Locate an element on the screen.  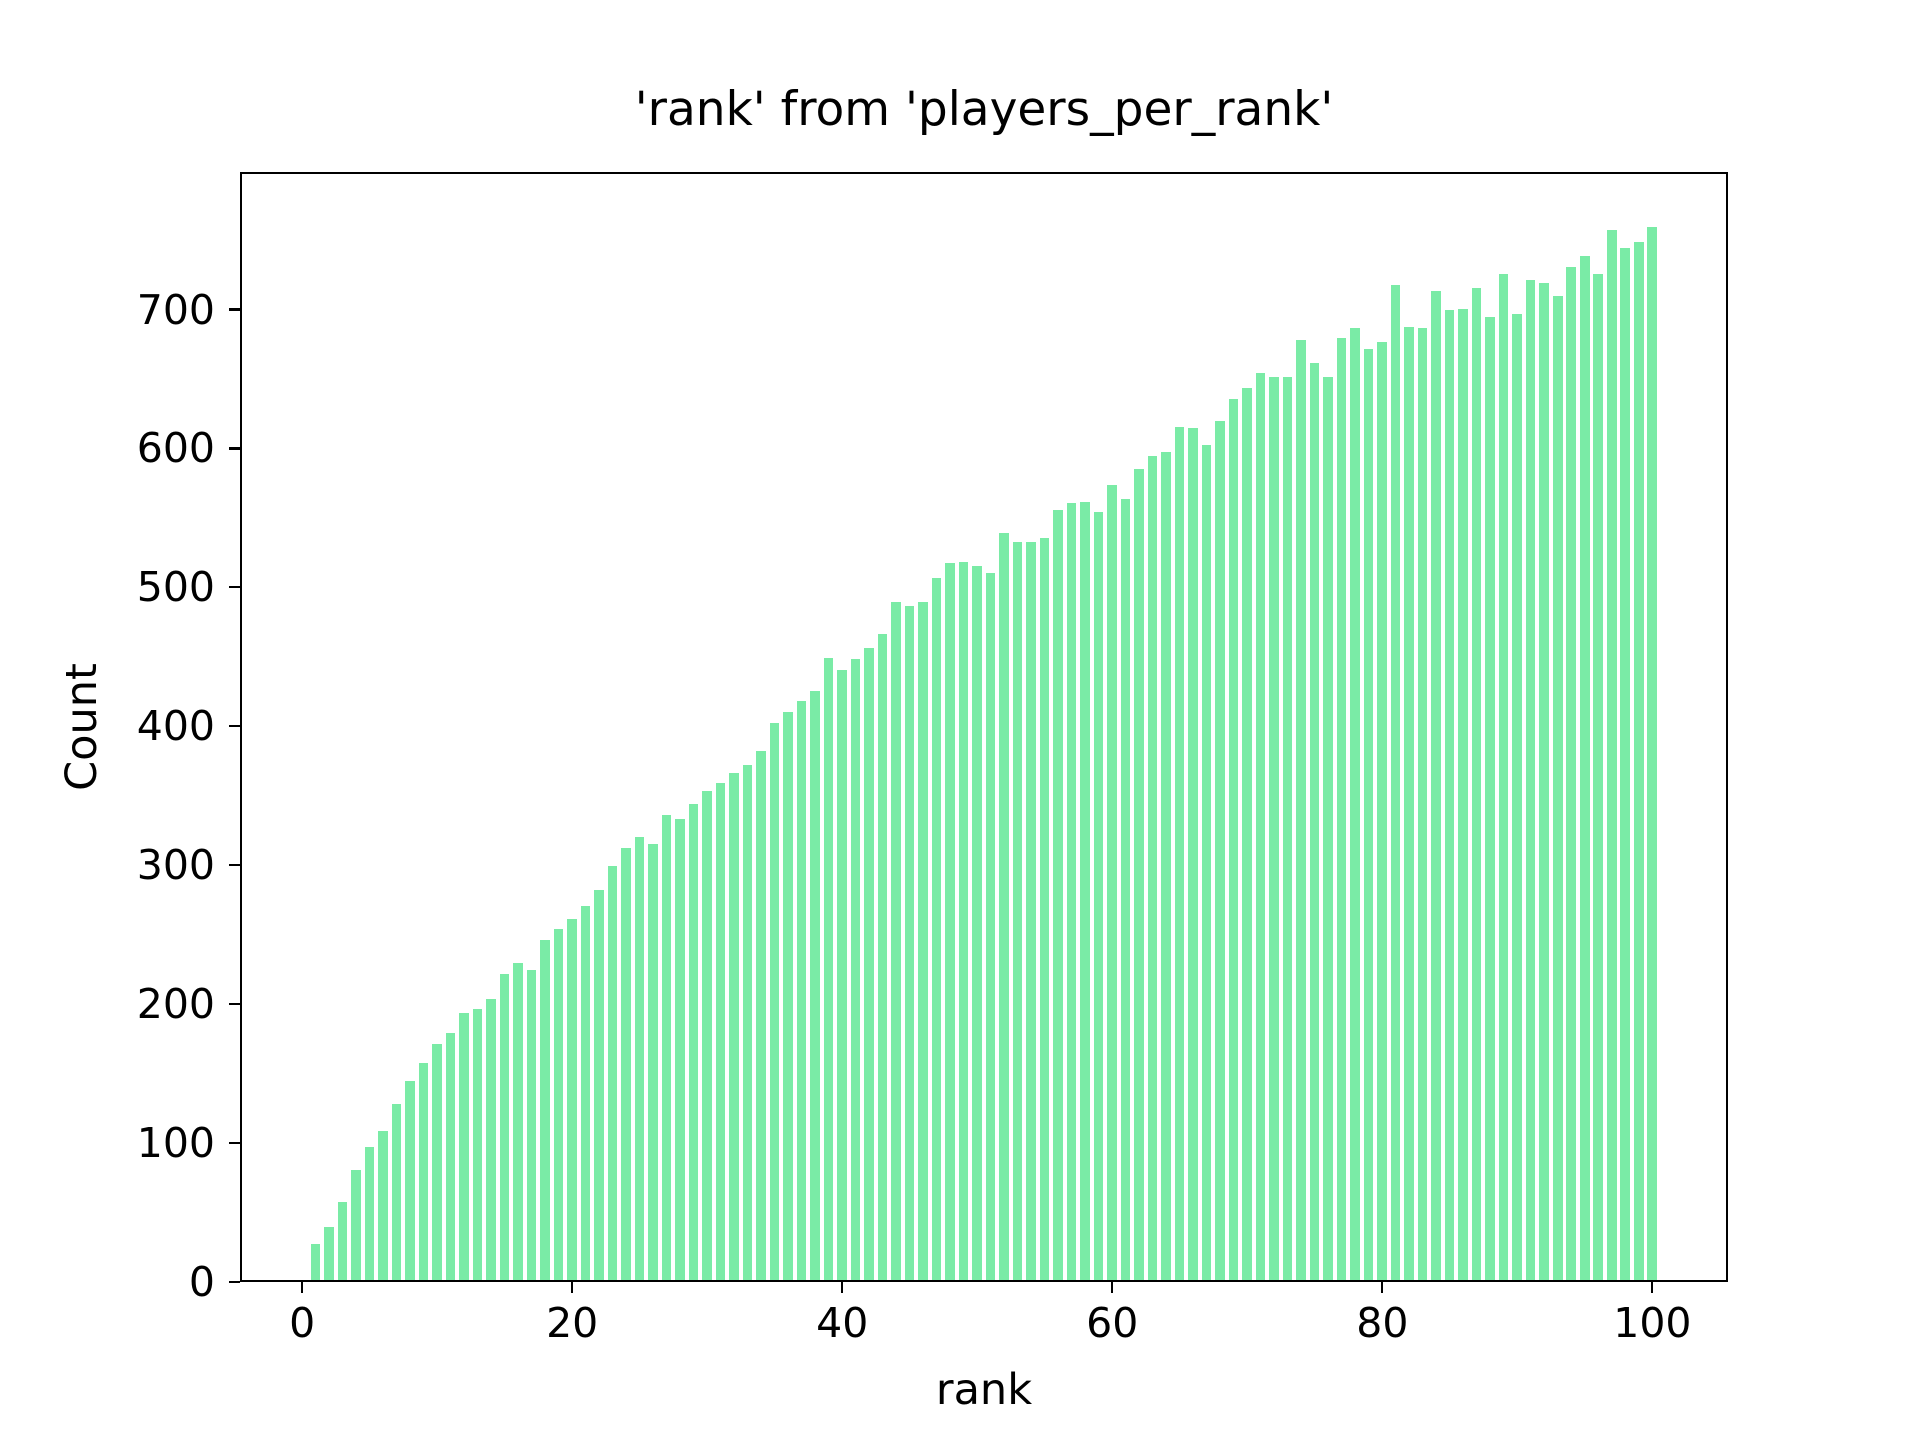
x-tick-label: 0 is located at coordinates (302, 1323).